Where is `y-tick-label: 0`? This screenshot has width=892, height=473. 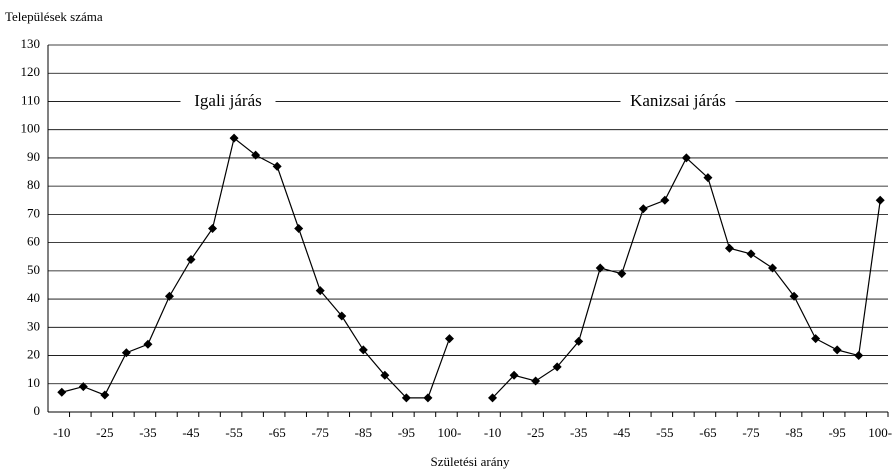
y-tick-label: 0 is located at coordinates (37, 410).